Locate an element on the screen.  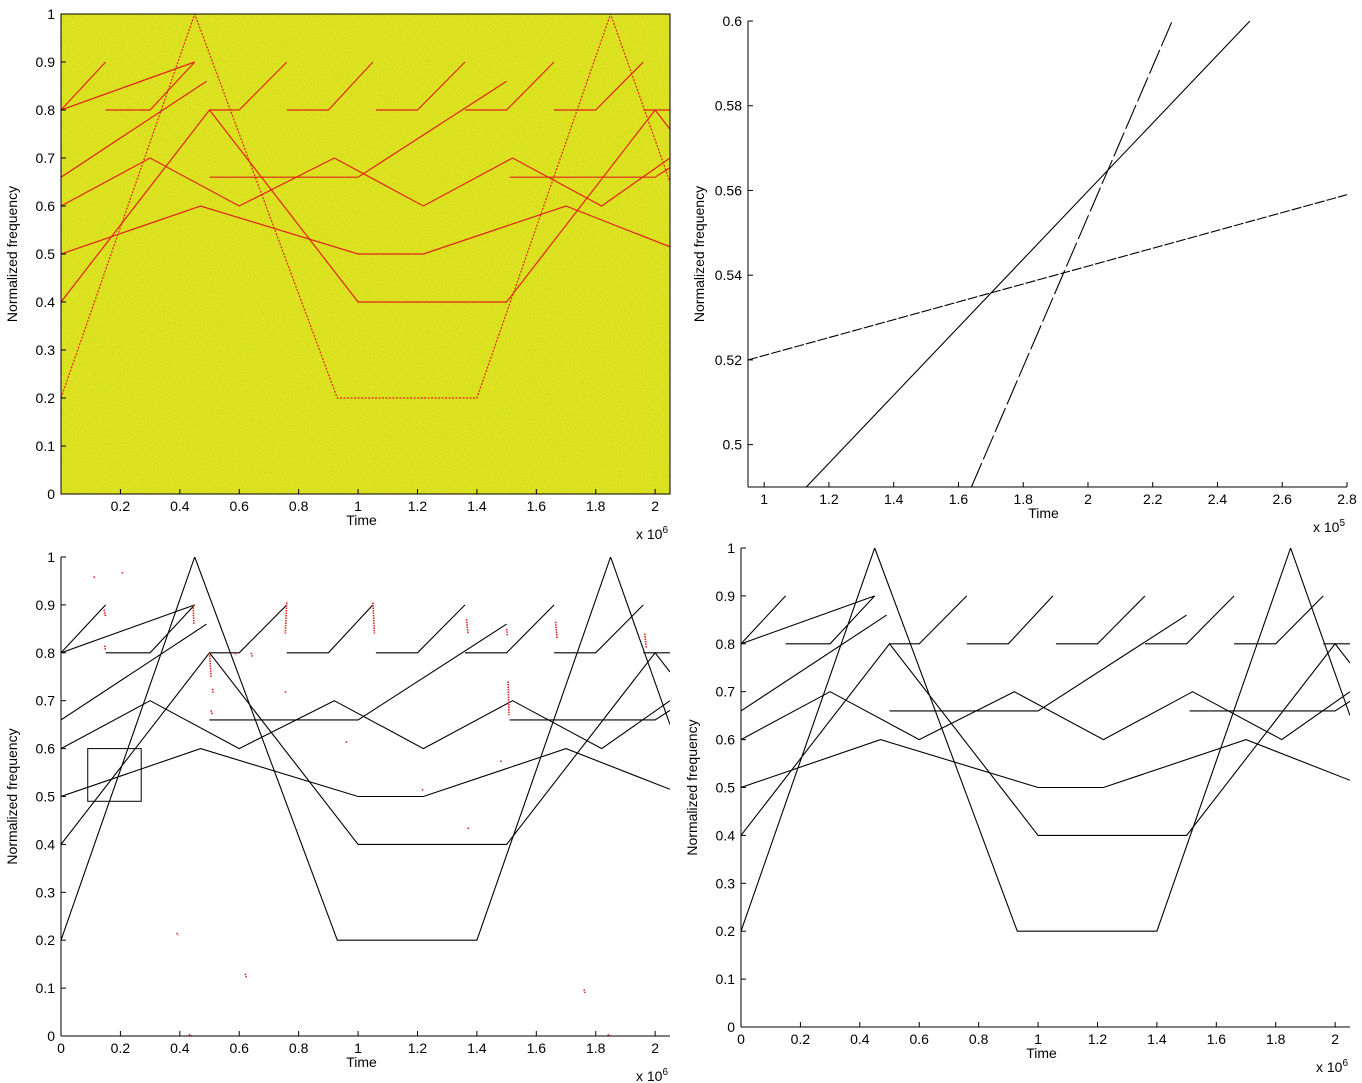
y-tick-label: 0.52 is located at coordinates (728, 360).